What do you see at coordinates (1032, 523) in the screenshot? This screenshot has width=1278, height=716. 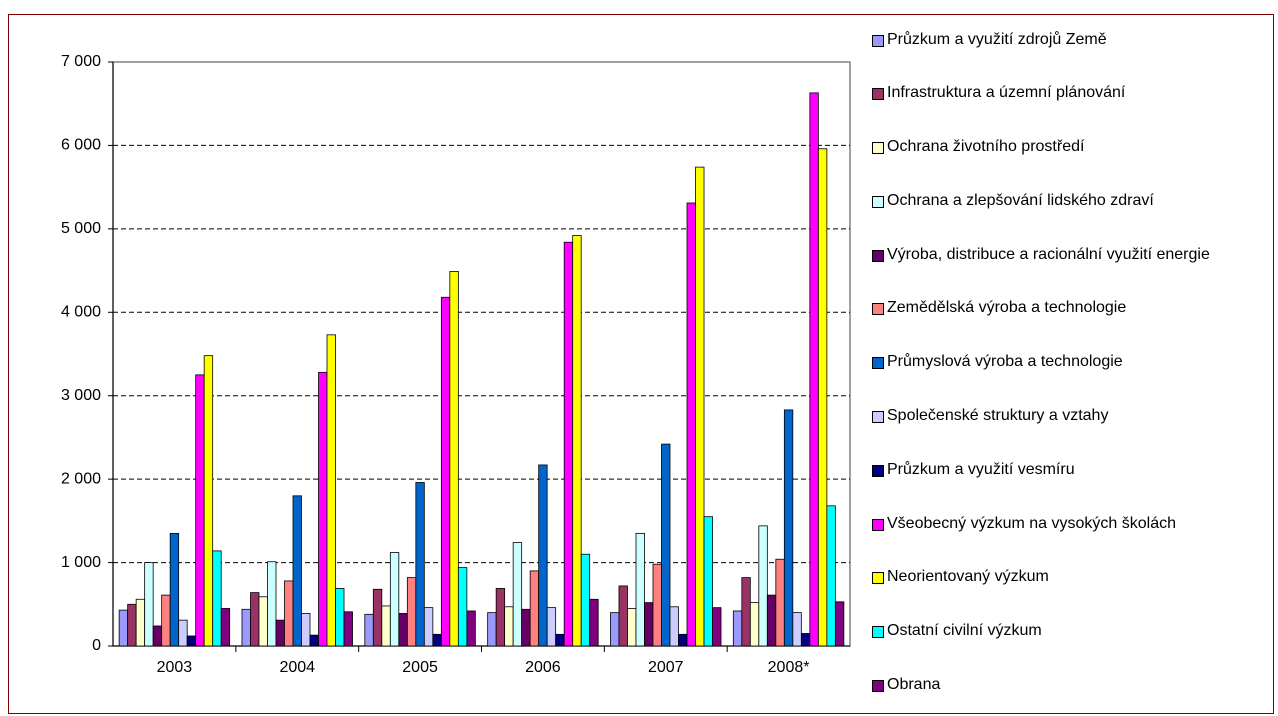 I see `legend-label: Všeobecný výzkum na vysokých školách` at bounding box center [1032, 523].